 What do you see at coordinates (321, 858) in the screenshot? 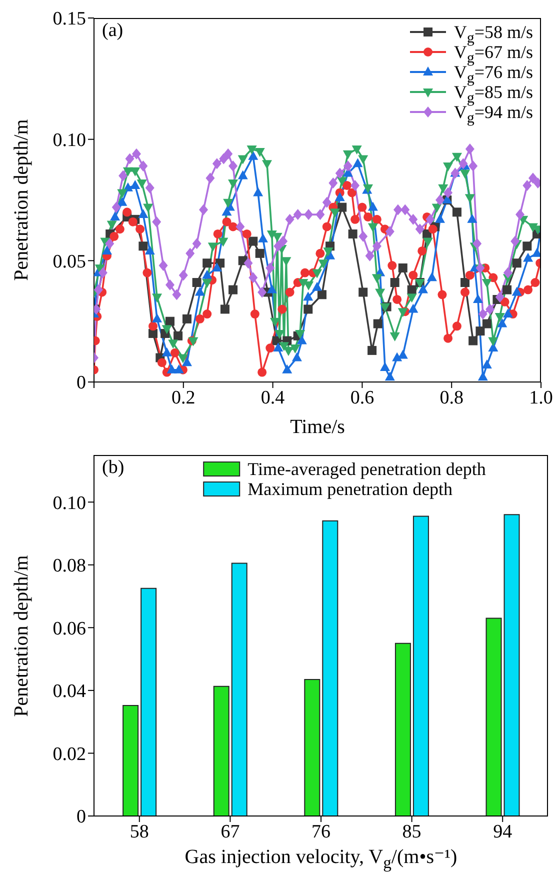
I see `x-axis-title: Gas injection velocity, V$_{g}$/(m•s⁻¹)` at bounding box center [321, 858].